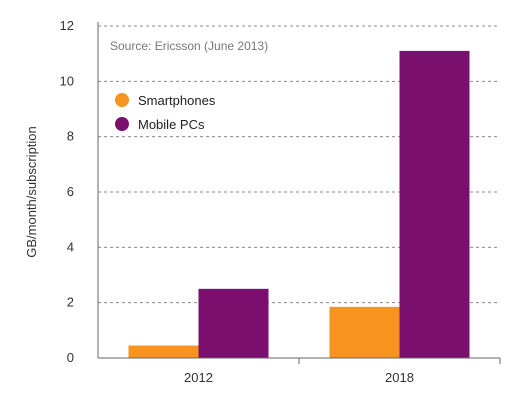 The height and width of the screenshot is (406, 522). What do you see at coordinates (171, 124) in the screenshot?
I see `legend-label: Mobile PCs` at bounding box center [171, 124].